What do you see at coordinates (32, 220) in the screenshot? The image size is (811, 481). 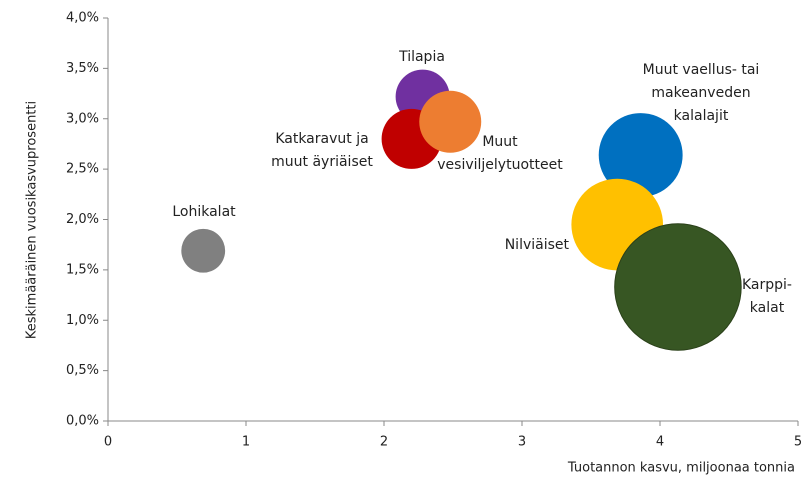 I see `y-axis-title: Keskimääräinen vuosikasvuprosentti` at bounding box center [32, 220].